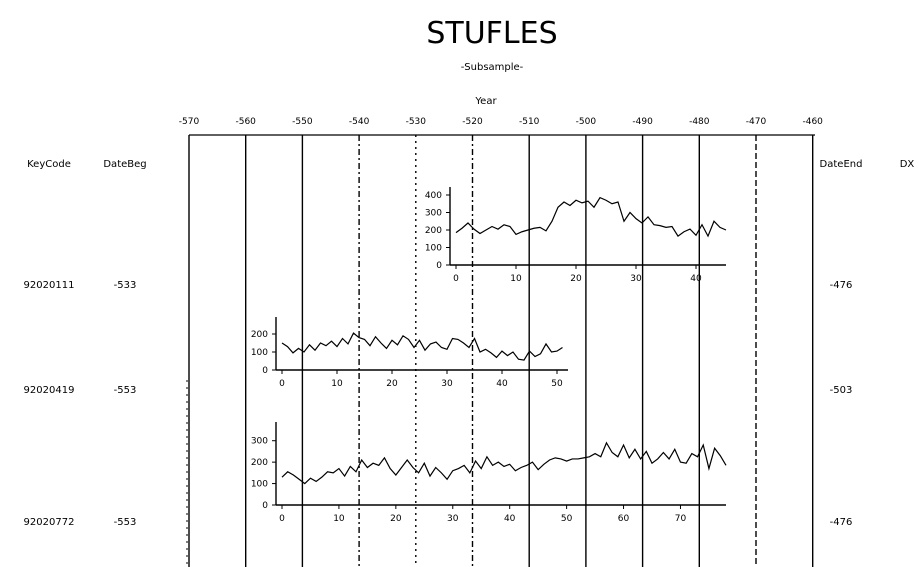 The width and height of the screenshot is (919, 567). I want to click on row-2-end: -503, so click(841, 390).